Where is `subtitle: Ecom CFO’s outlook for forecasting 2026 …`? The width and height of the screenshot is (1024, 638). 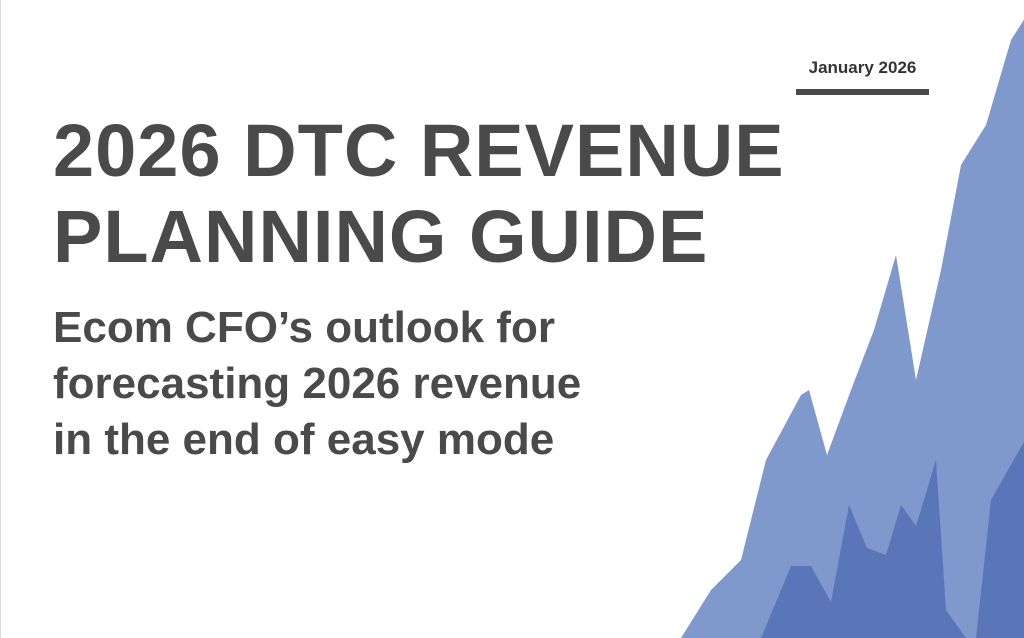
subtitle: Ecom CFO’s outlook for forecasting 2026 … is located at coordinates (317, 384).